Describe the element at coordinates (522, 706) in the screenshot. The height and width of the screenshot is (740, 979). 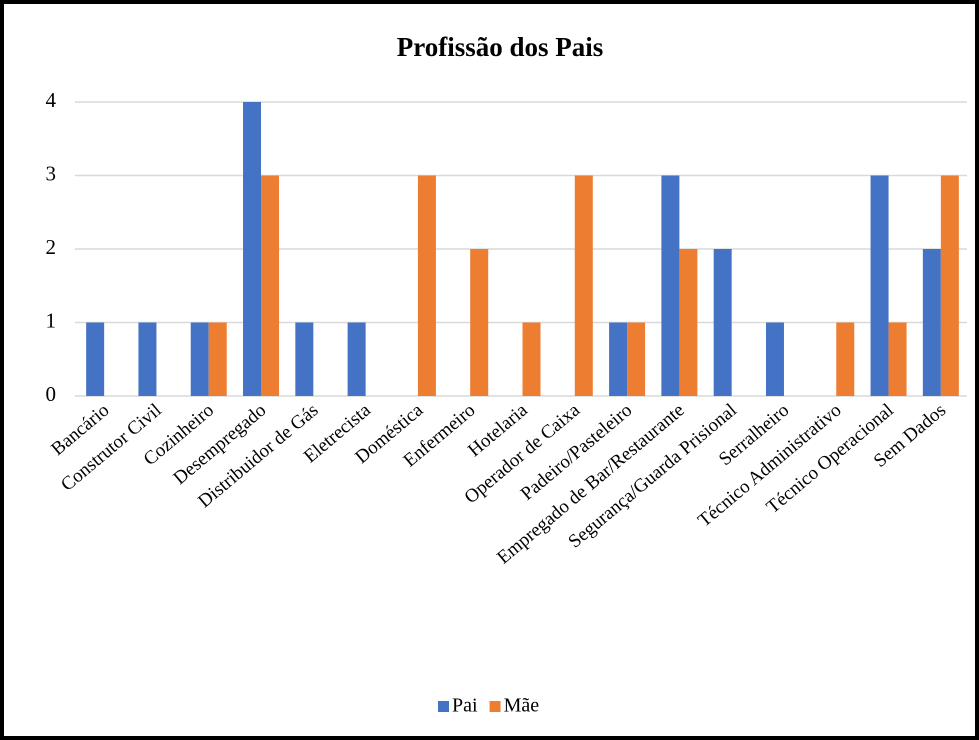
I see `legend-label: Mãe` at that location.